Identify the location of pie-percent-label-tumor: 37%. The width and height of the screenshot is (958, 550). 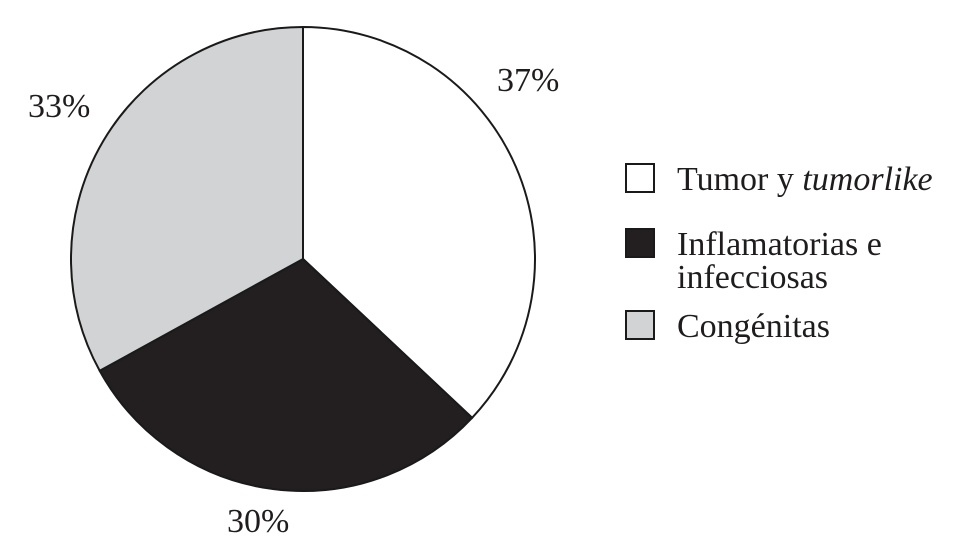
(528, 80).